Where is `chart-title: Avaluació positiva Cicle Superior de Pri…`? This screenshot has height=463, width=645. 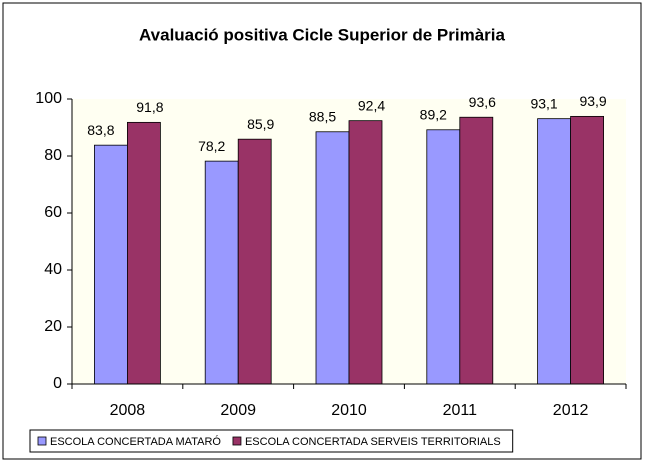
chart-title: Avaluació positiva Cicle Superior de Pri… is located at coordinates (322, 34).